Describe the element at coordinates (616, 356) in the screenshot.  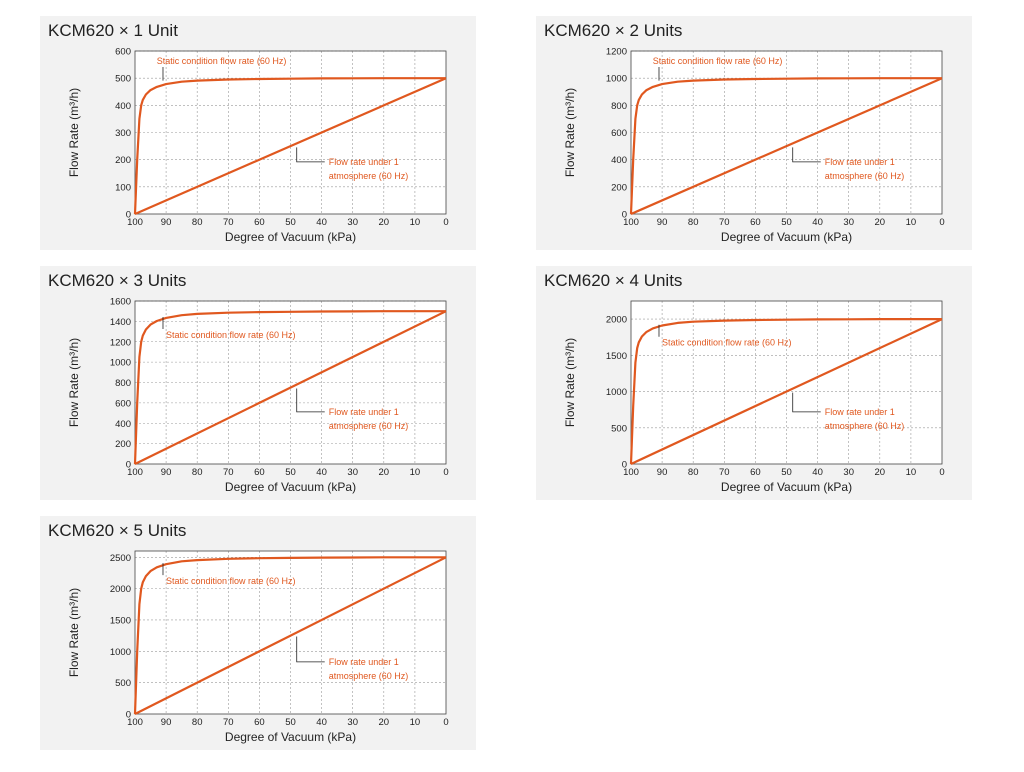
I see `y-tick-label: 1500` at that location.